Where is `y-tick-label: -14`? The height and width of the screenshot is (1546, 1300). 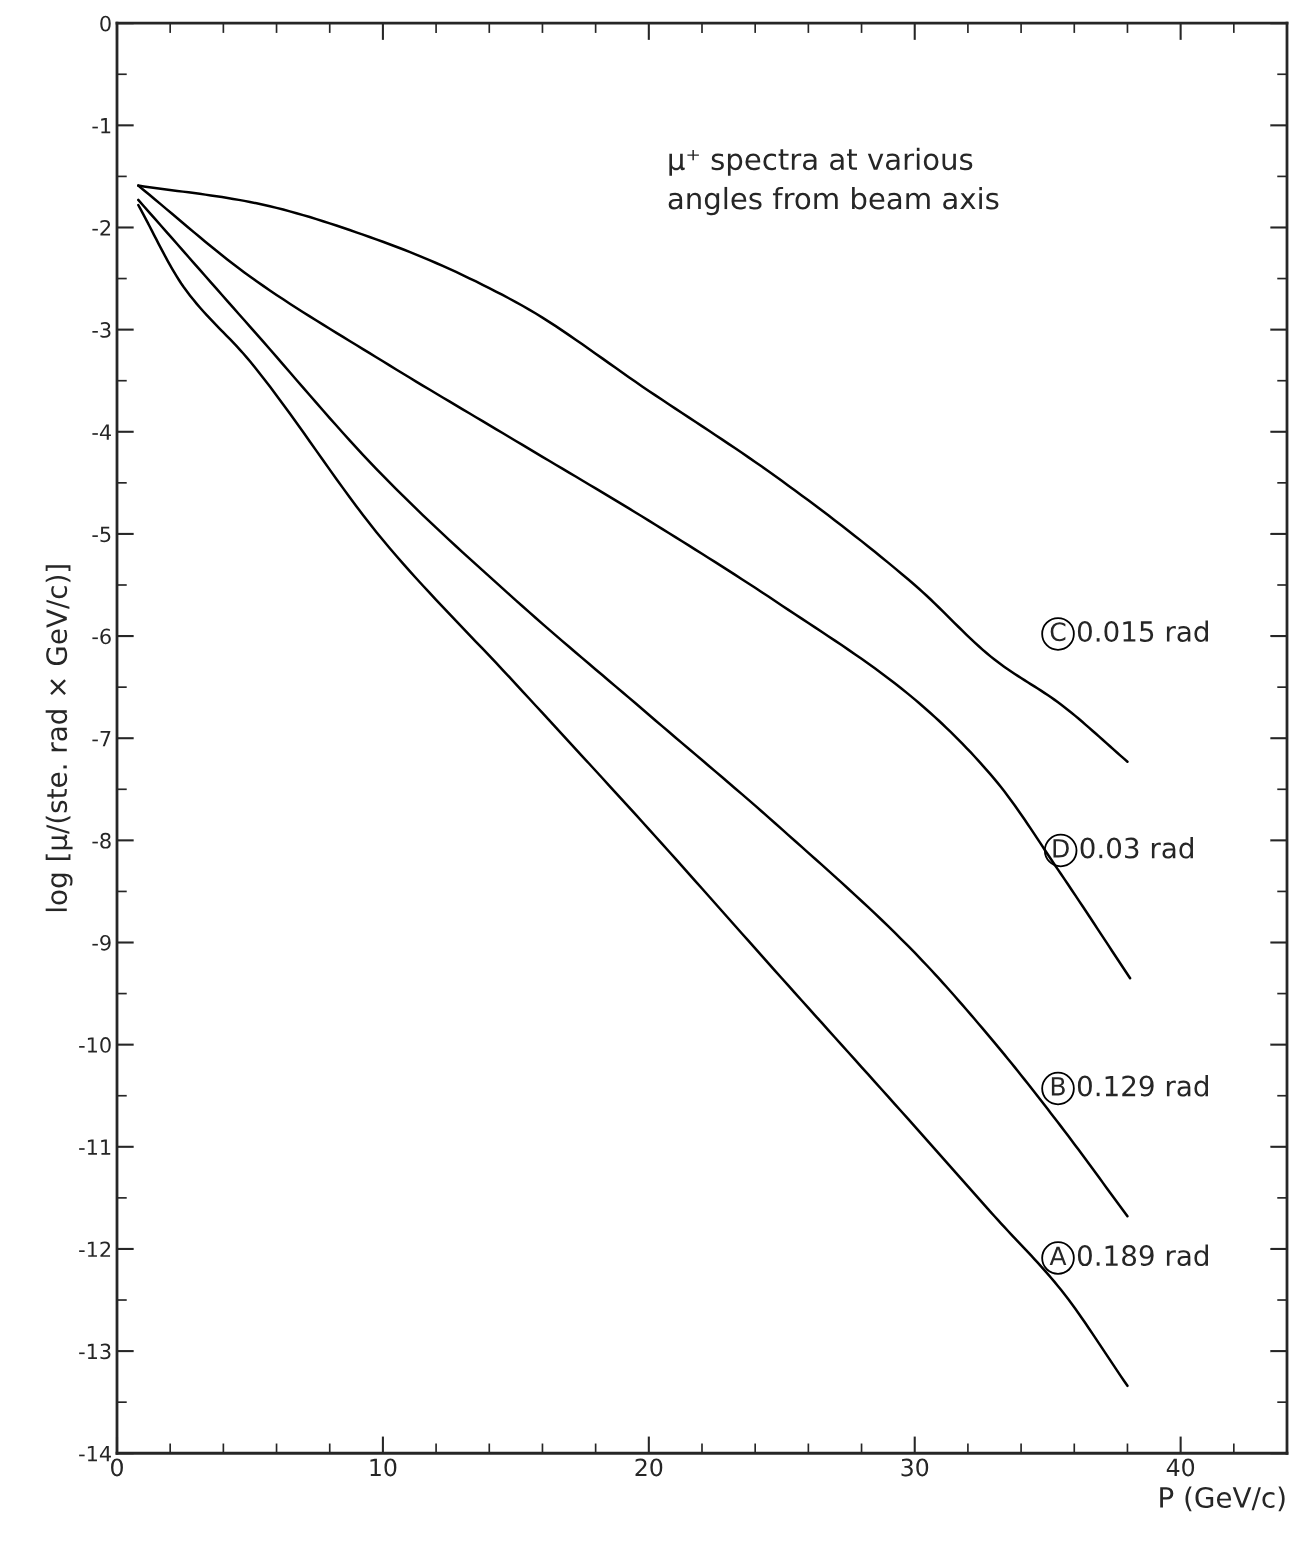 y-tick-label: -14 is located at coordinates (95, 1453).